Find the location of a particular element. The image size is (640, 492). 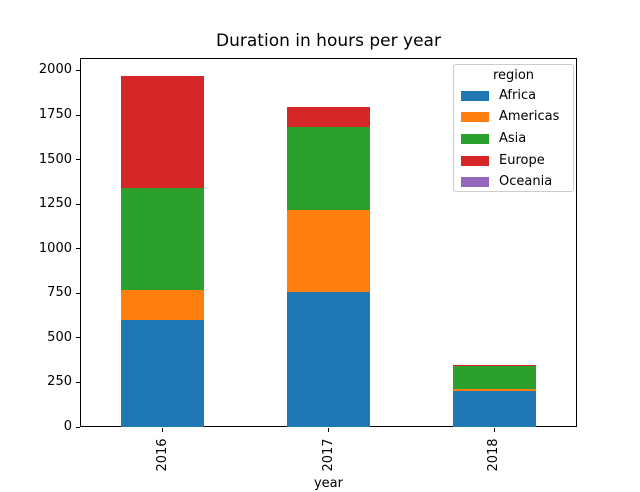

legend-swatch-europe-icon is located at coordinates (475, 160).